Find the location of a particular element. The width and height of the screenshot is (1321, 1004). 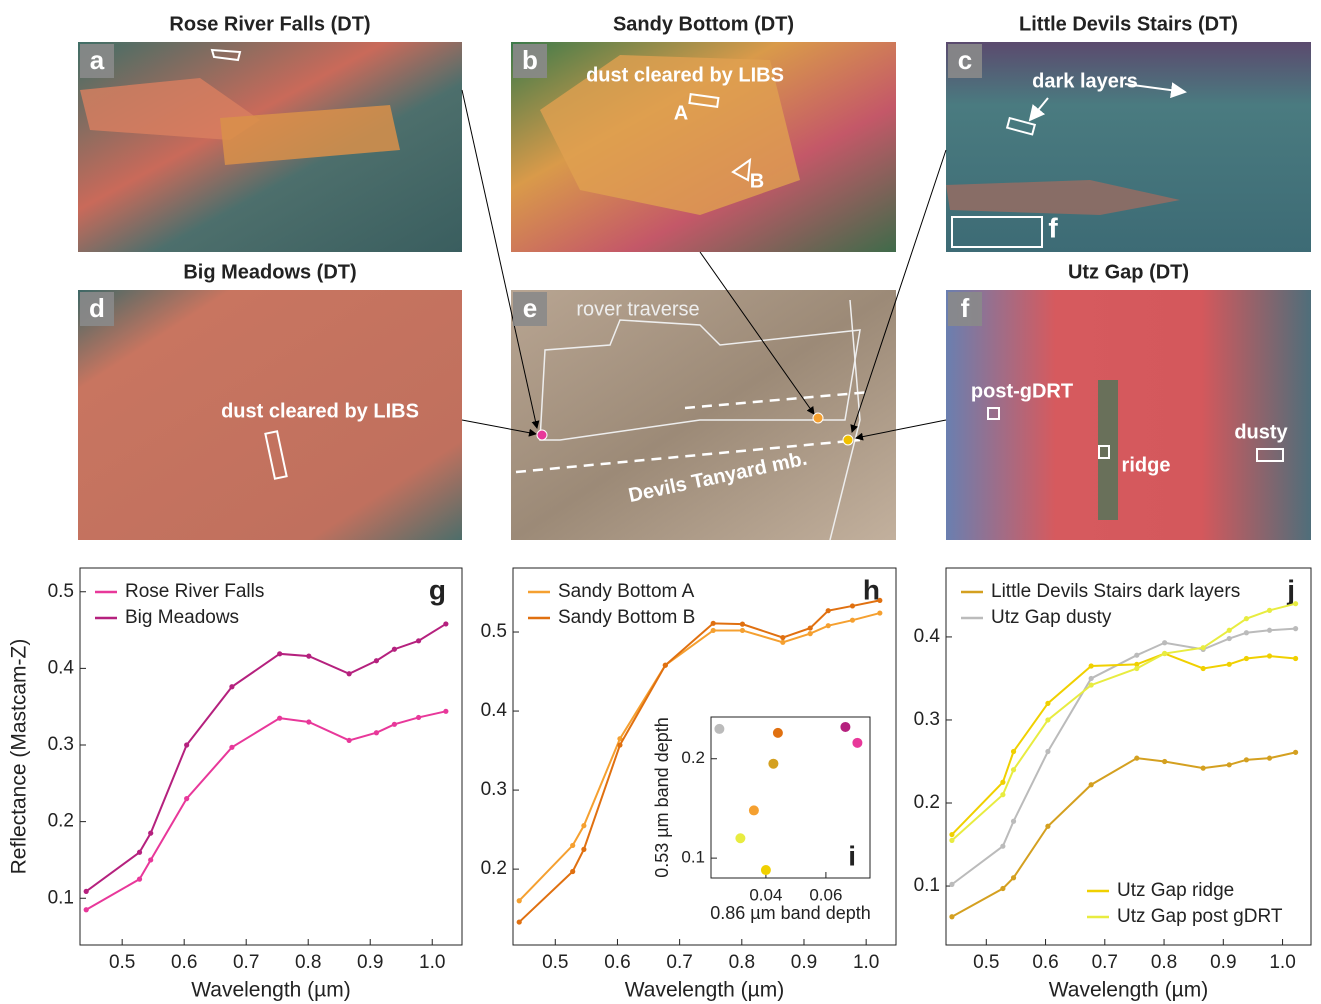

y-axis-label: 0.53 µm band depth is located at coordinates (662, 797).